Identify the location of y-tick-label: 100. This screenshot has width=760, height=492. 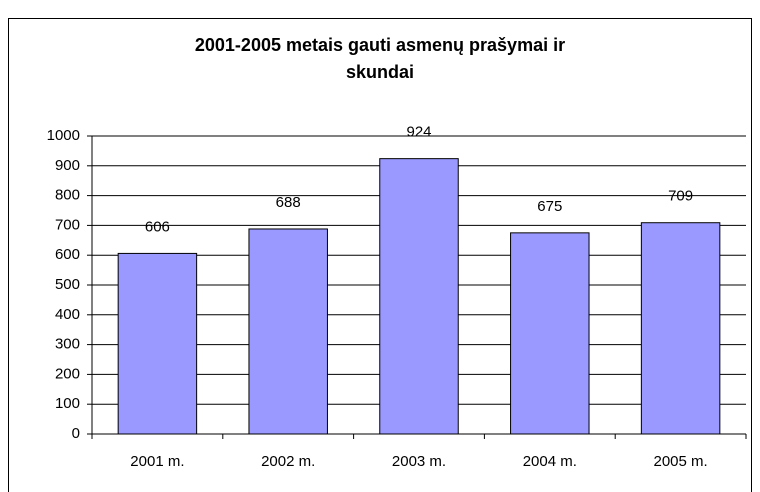
(67, 403).